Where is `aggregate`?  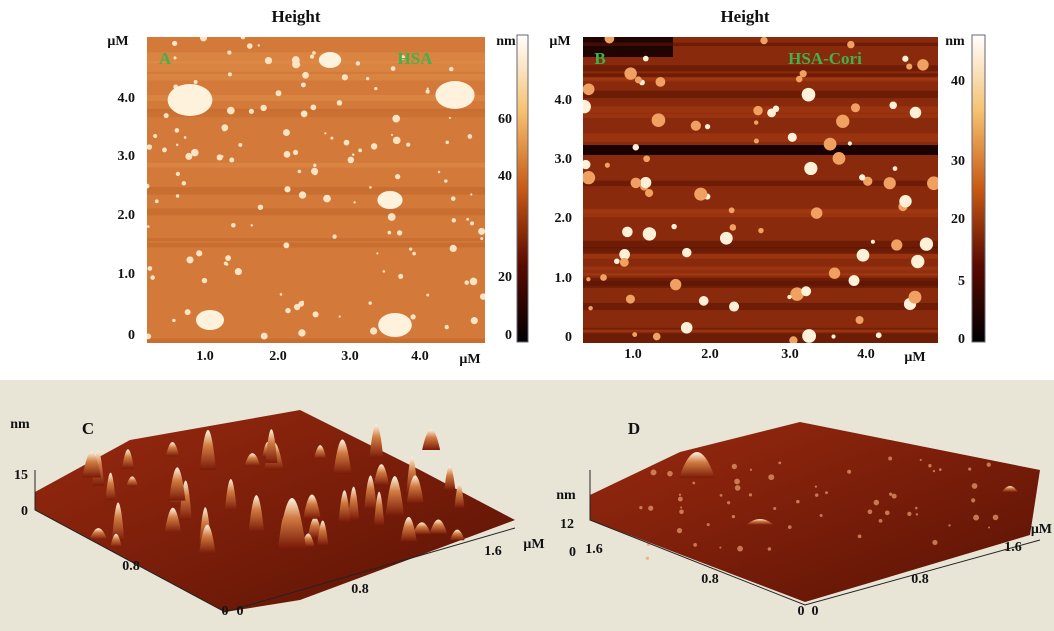 aggregate is located at coordinates (210, 320).